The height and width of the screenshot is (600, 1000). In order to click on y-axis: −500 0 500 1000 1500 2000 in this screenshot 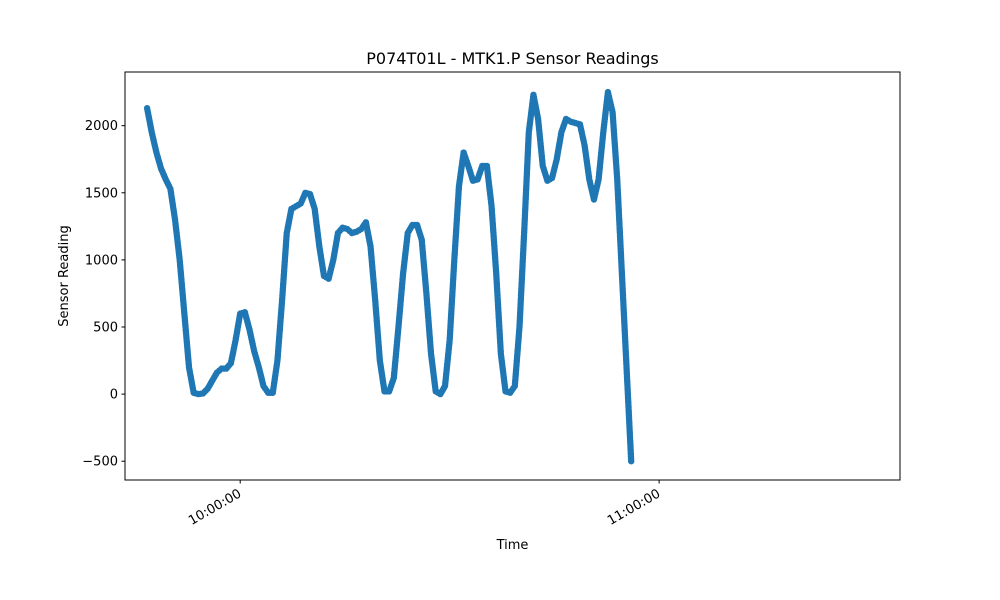, I will do `click(103, 294)`.